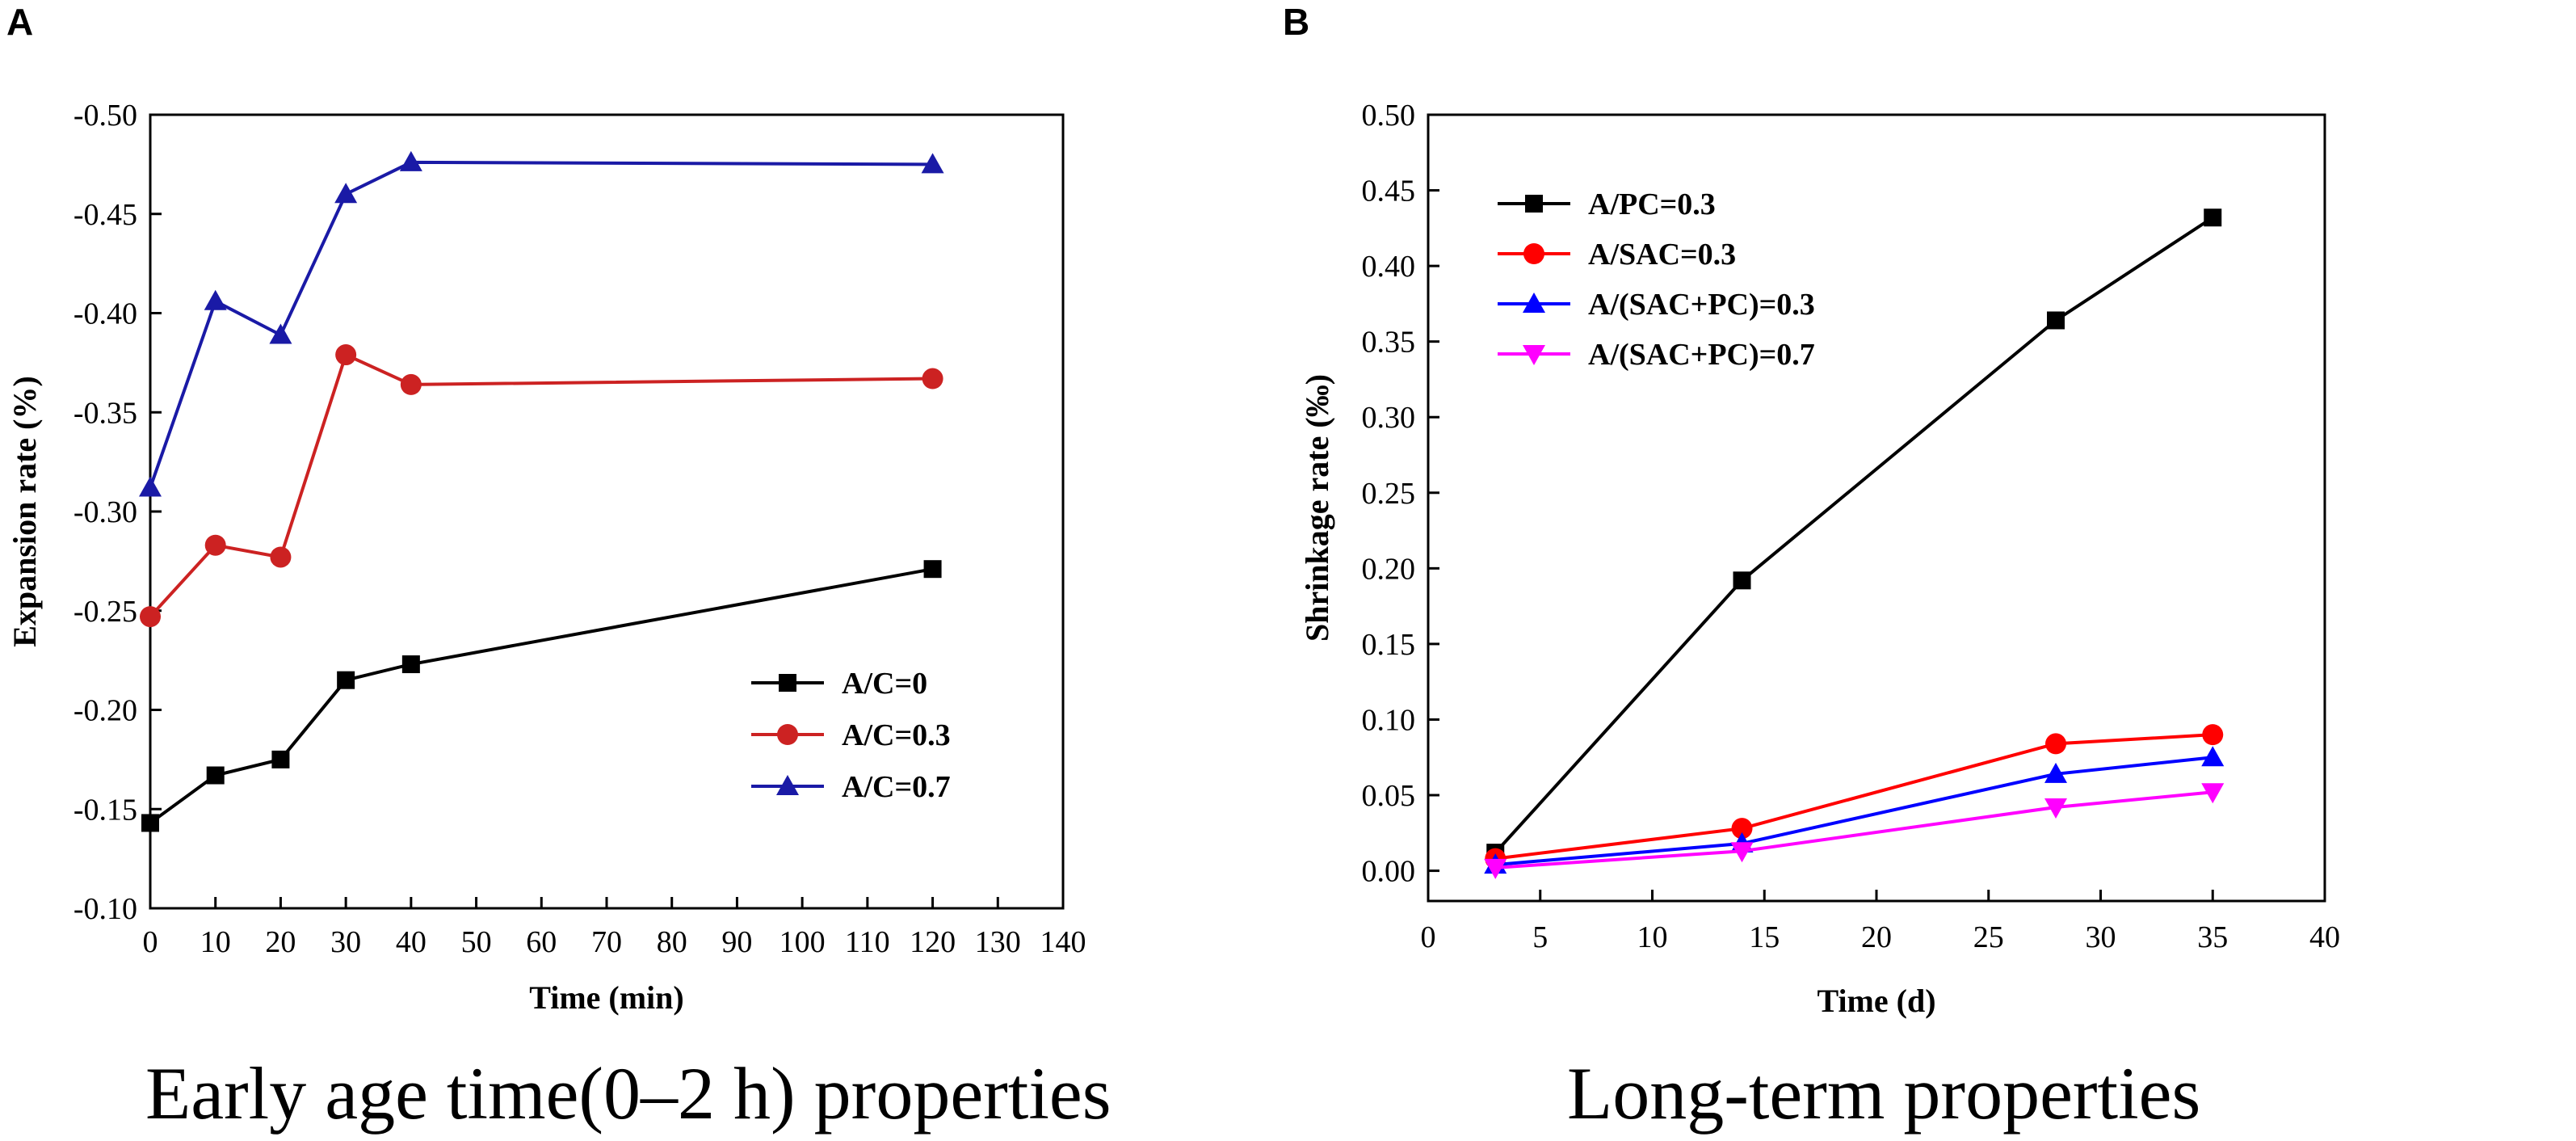 This screenshot has height=1141, width=2576. What do you see at coordinates (1389, 116) in the screenshot?
I see `chart2-ytick-label: 0.50` at bounding box center [1389, 116].